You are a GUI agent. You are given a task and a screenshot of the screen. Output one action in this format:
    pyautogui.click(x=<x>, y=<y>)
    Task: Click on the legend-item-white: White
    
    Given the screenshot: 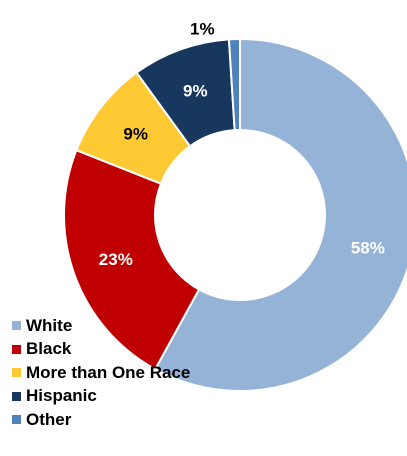 What is the action you would take?
    pyautogui.click(x=101, y=326)
    